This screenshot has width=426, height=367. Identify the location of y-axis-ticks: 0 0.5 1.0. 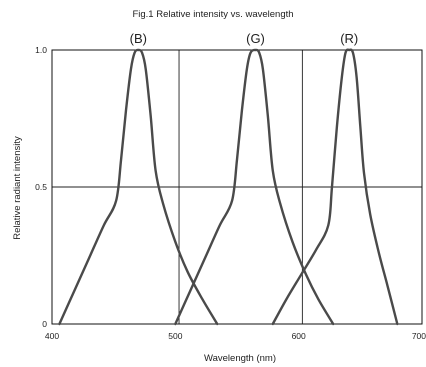
(41, 187).